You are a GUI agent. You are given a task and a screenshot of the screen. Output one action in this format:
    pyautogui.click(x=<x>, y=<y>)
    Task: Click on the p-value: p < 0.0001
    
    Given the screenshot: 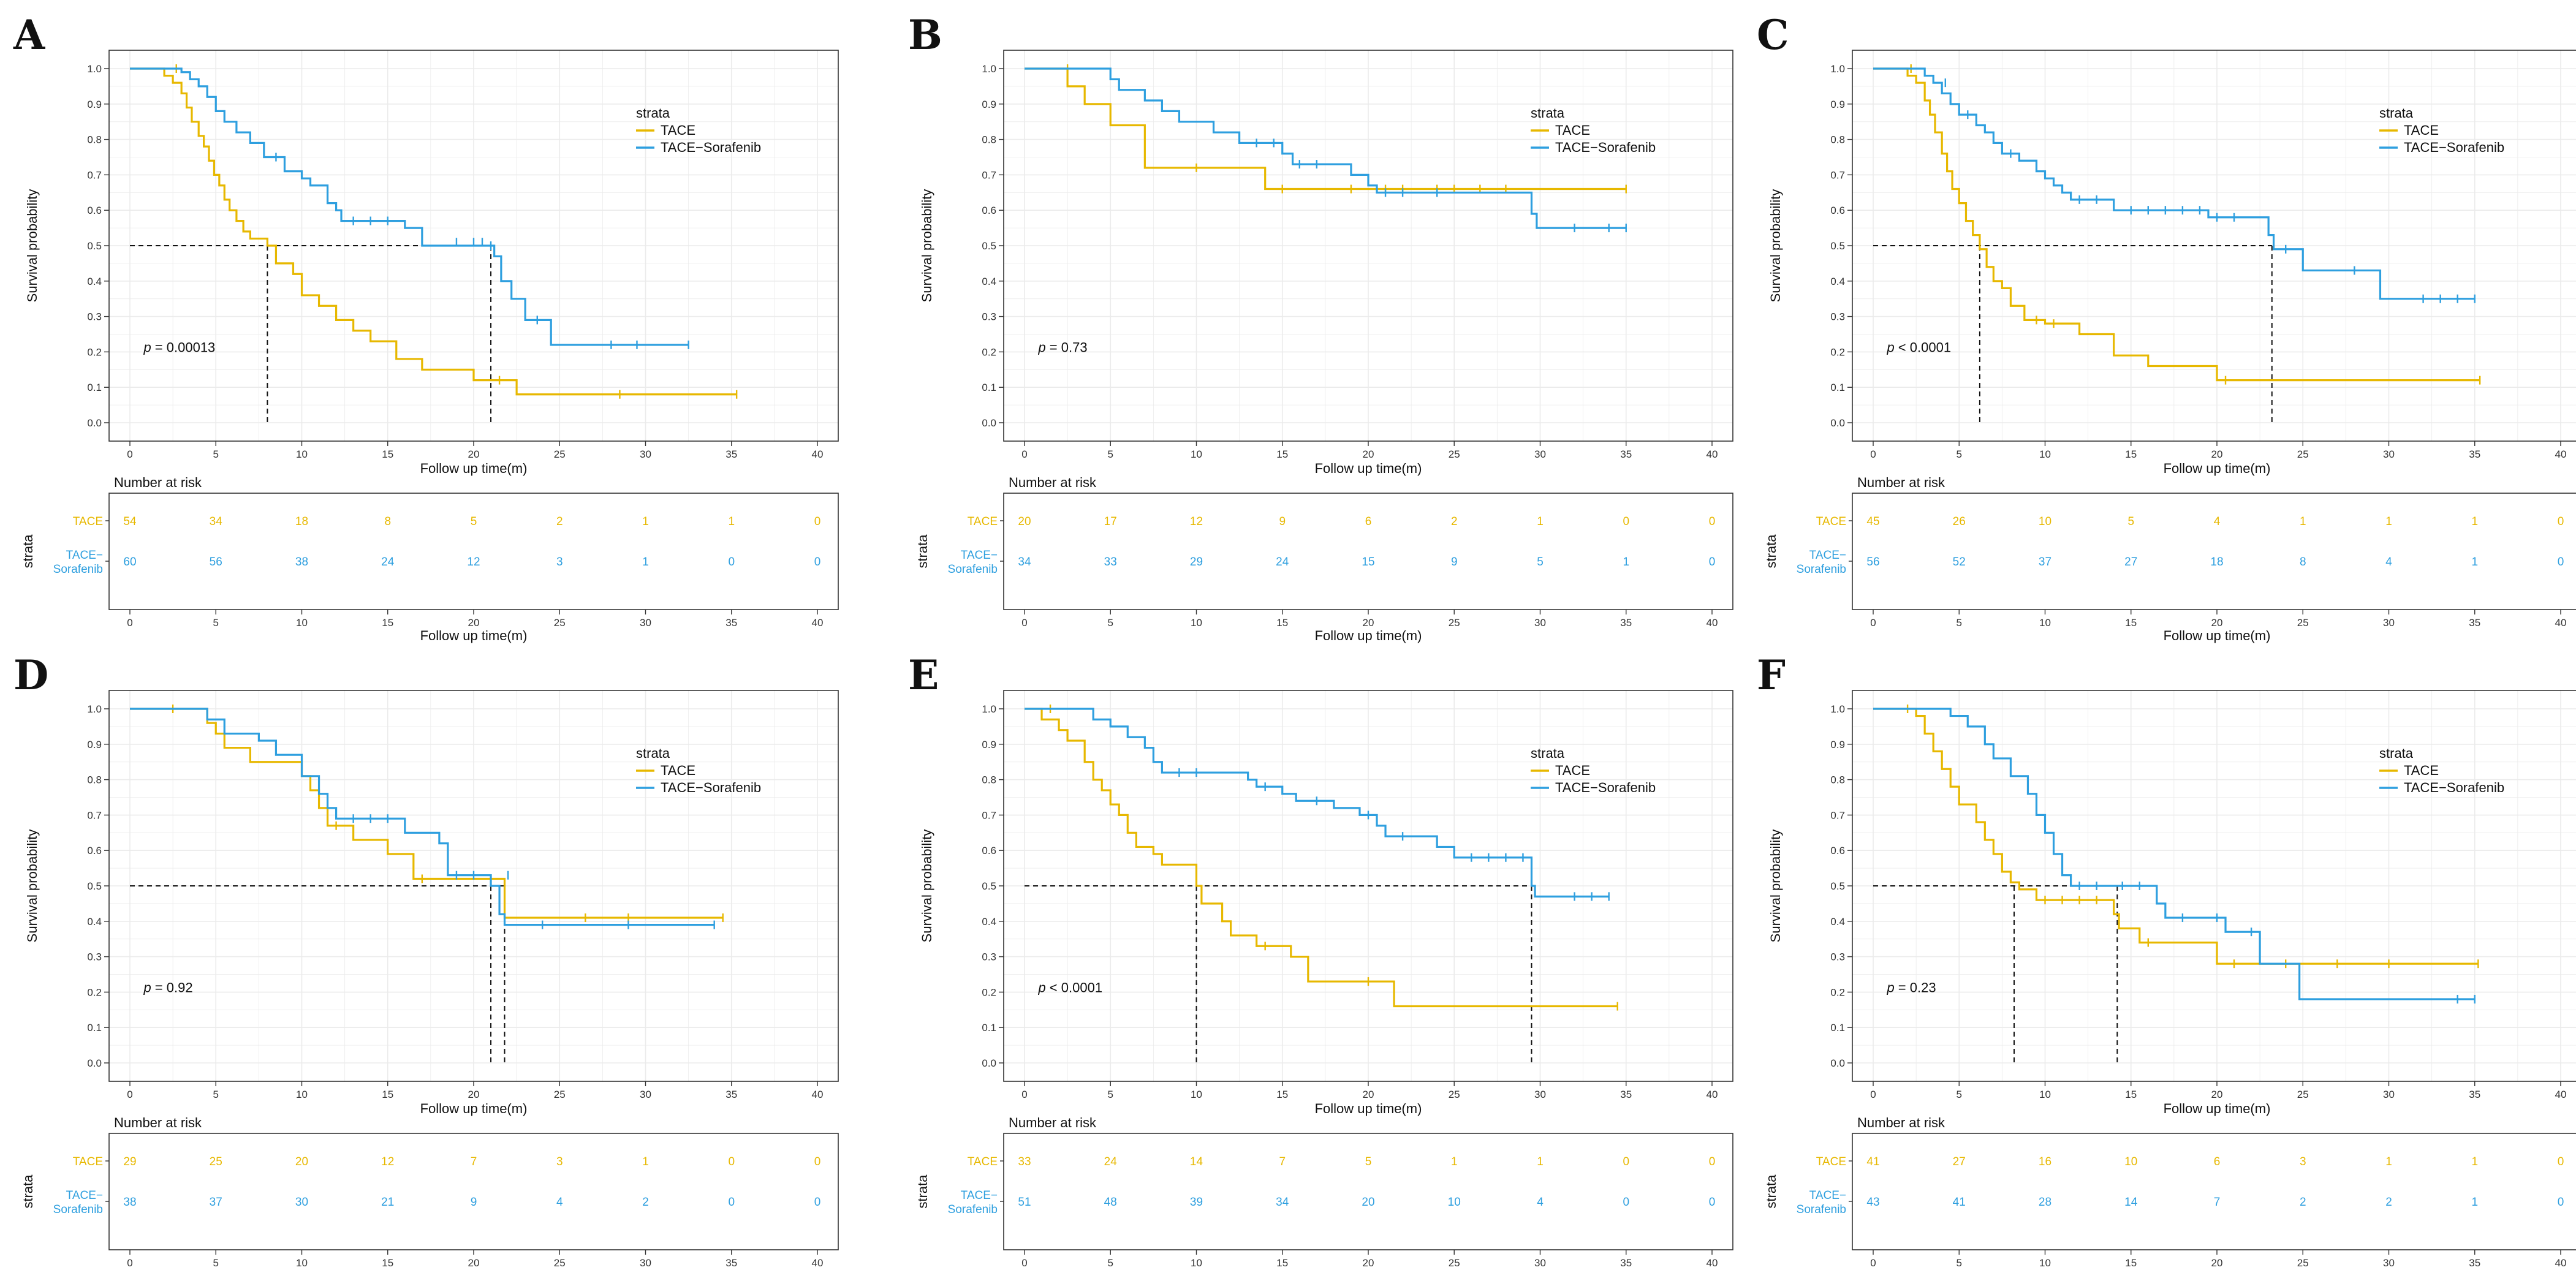 What is the action you would take?
    pyautogui.click(x=1069, y=987)
    